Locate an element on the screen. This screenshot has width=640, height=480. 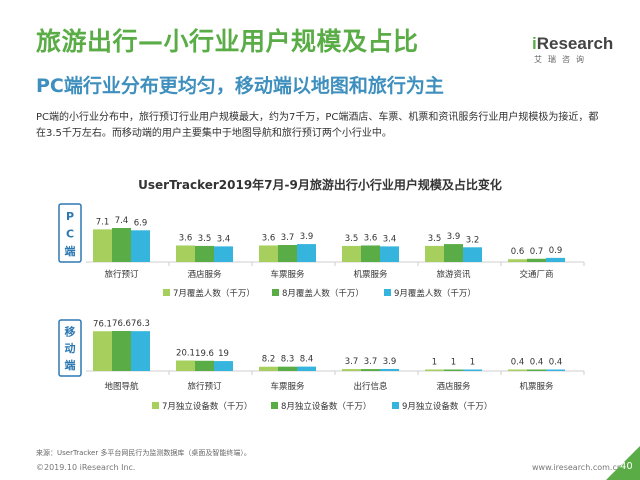
legend-label: 9月独立设备数（千万） is located at coordinates (447, 406).